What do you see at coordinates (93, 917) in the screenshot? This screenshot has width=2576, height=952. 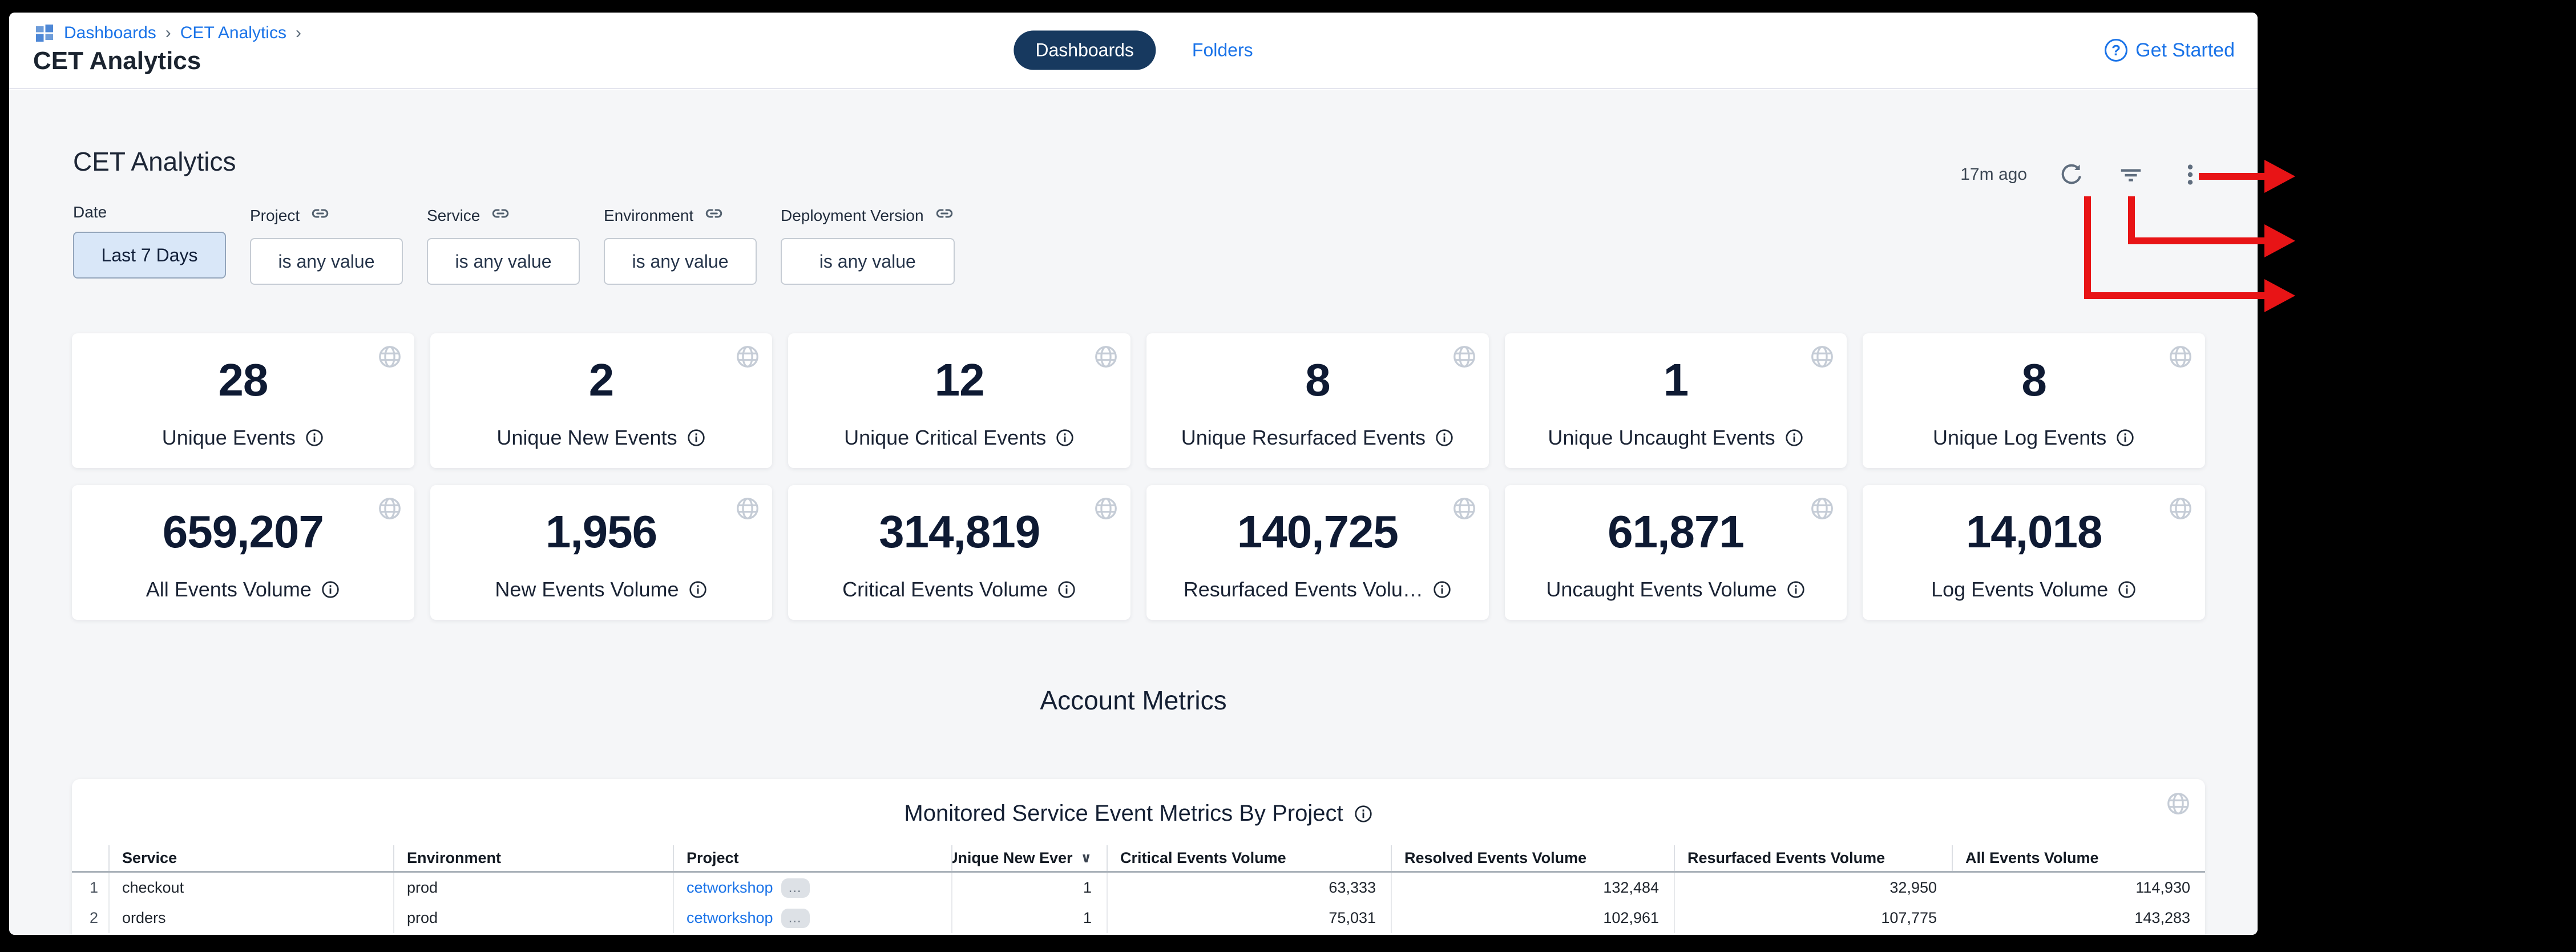 I see `row-number: 2` at bounding box center [93, 917].